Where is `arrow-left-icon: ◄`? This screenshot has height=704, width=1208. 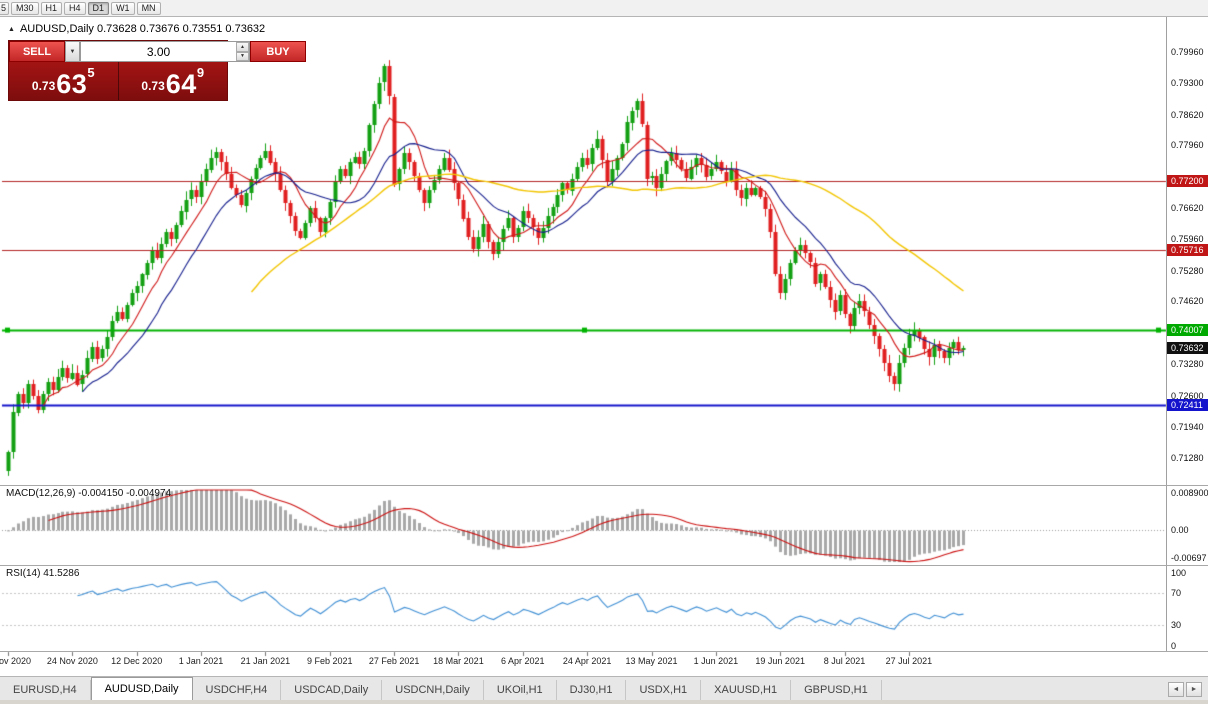
arrow-left-icon: ◄ is located at coordinates (1176, 689).